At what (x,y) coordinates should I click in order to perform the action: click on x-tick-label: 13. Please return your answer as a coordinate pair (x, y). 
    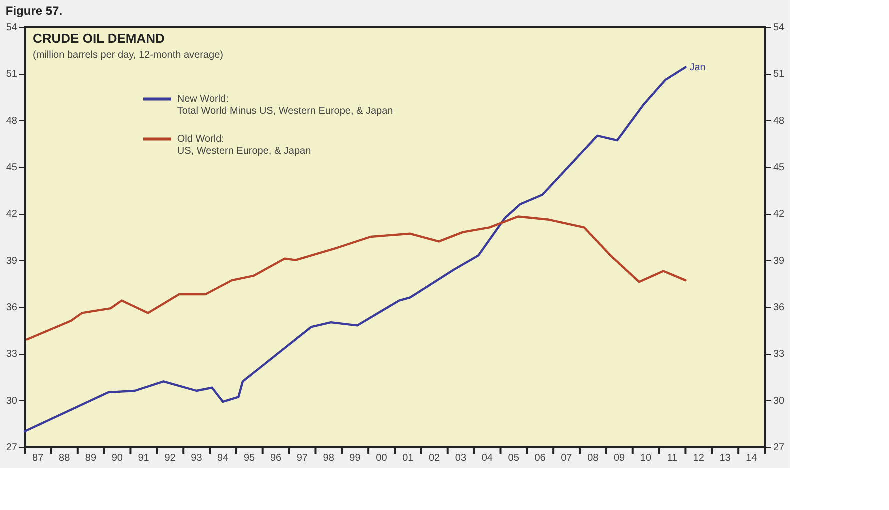
    Looking at the image, I should click on (726, 458).